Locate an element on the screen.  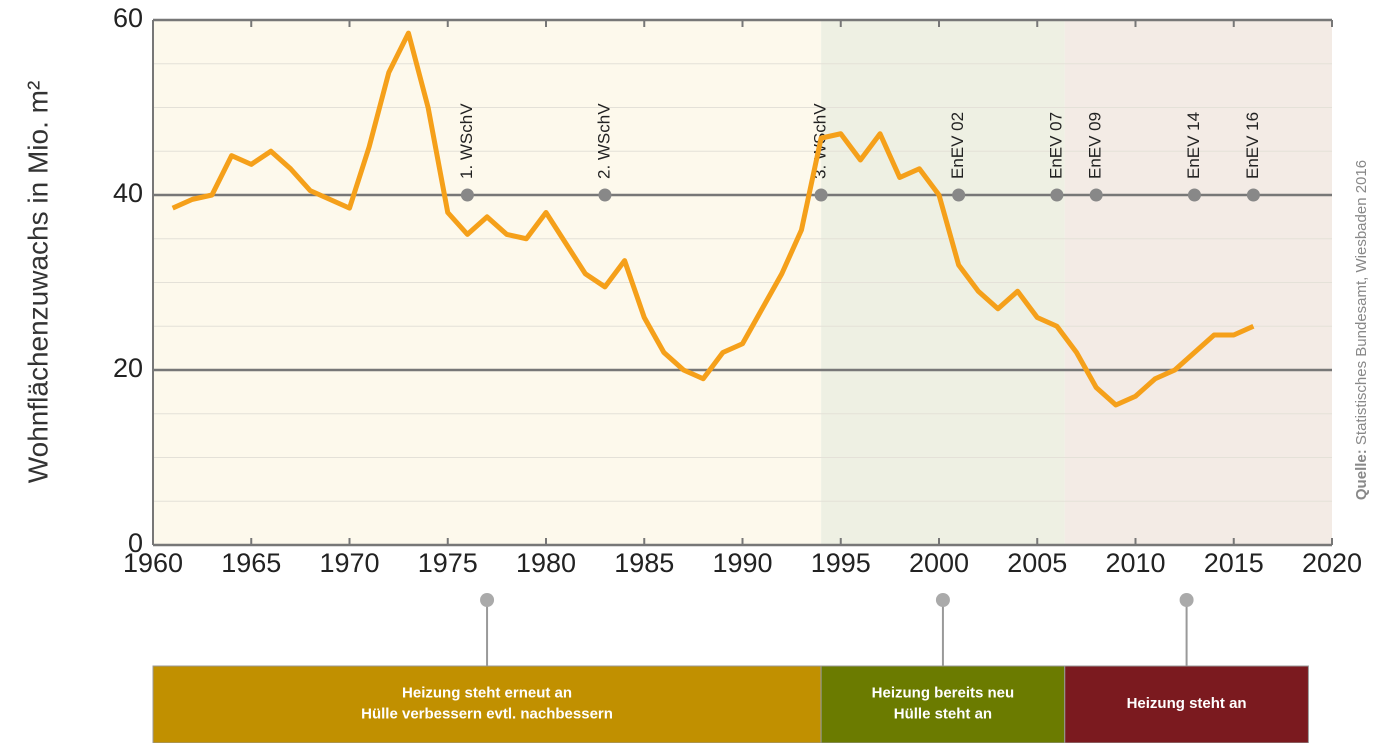
y-tick-label: 60 is located at coordinates (128, 18).